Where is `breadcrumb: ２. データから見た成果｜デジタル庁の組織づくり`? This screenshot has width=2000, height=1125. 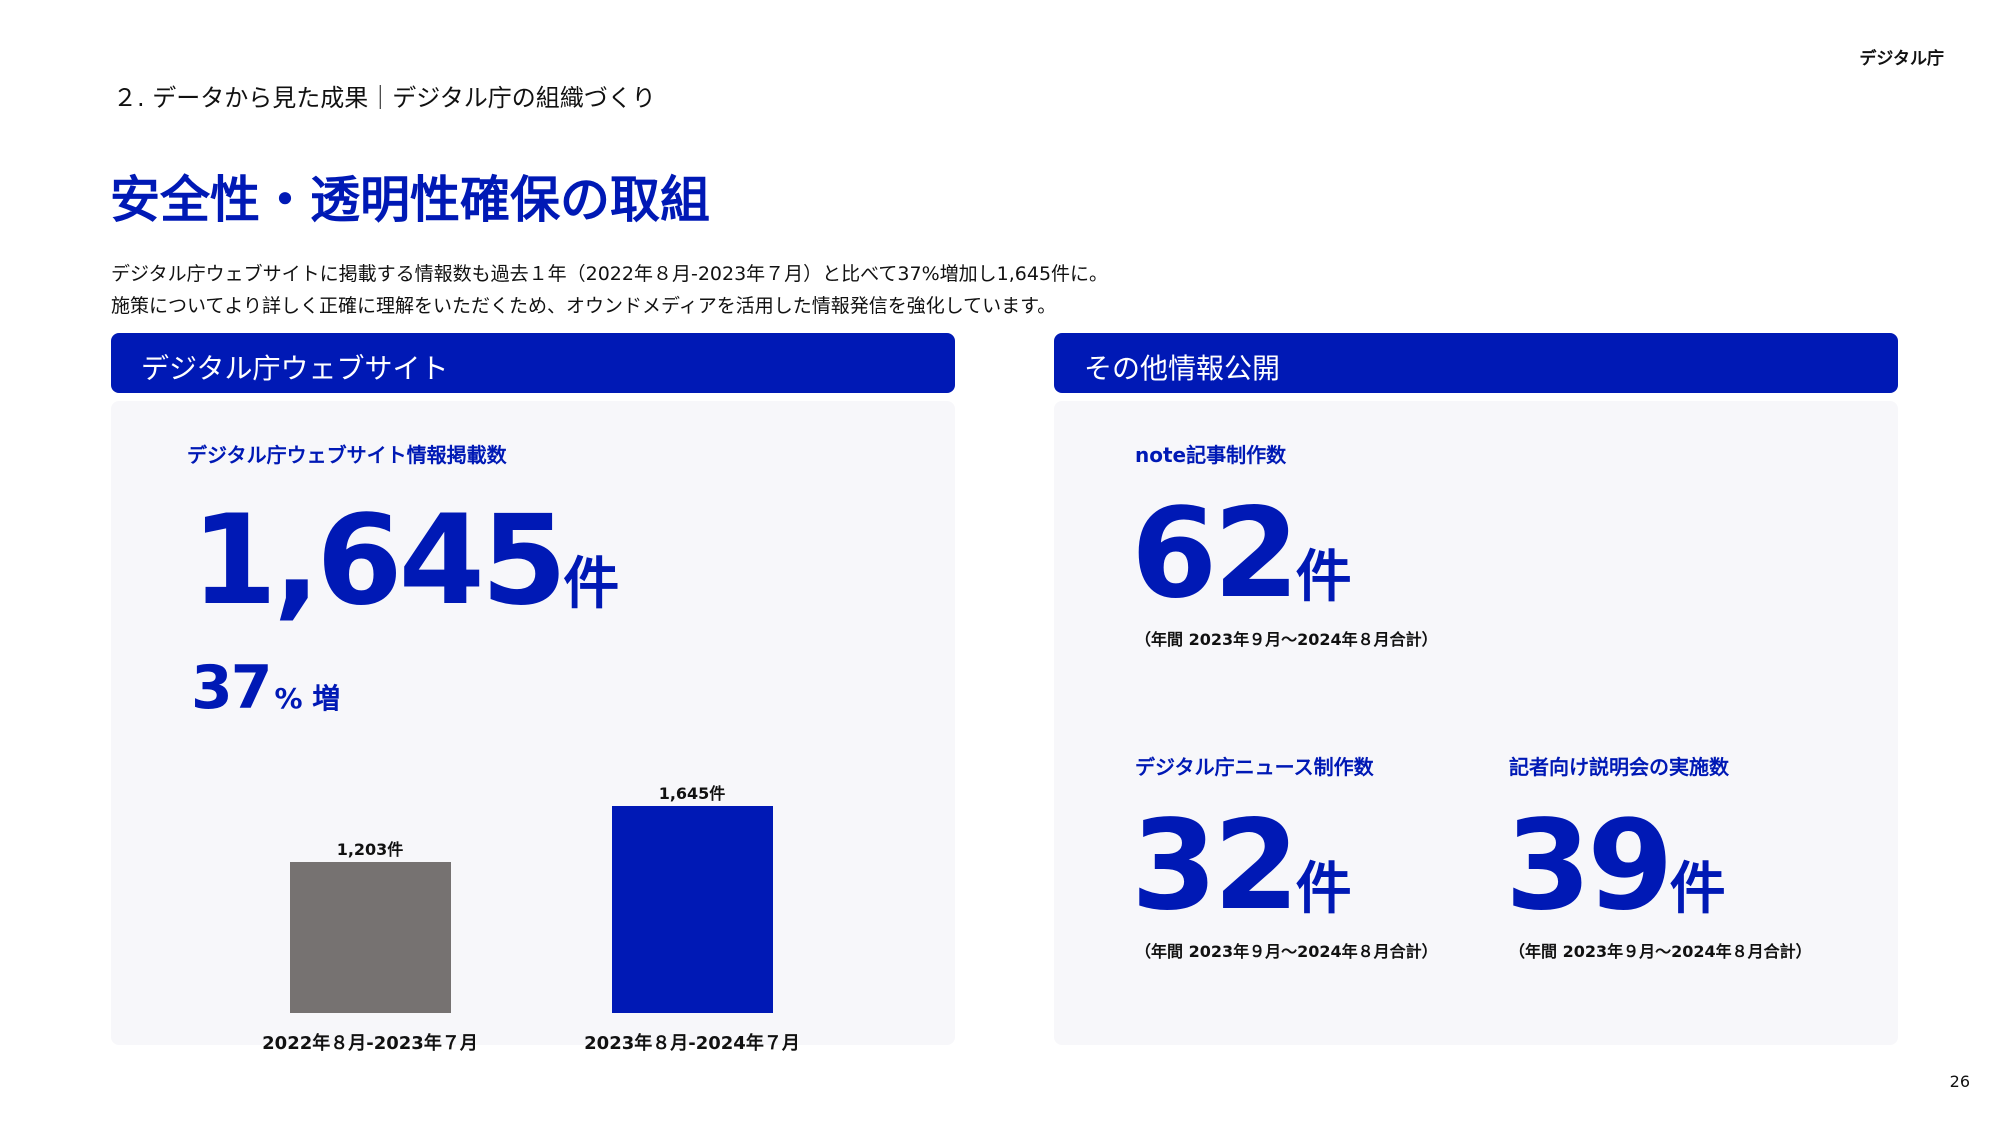
breadcrumb: ２. データから見た成果｜デジタル庁の組織づくり is located at coordinates (384, 98).